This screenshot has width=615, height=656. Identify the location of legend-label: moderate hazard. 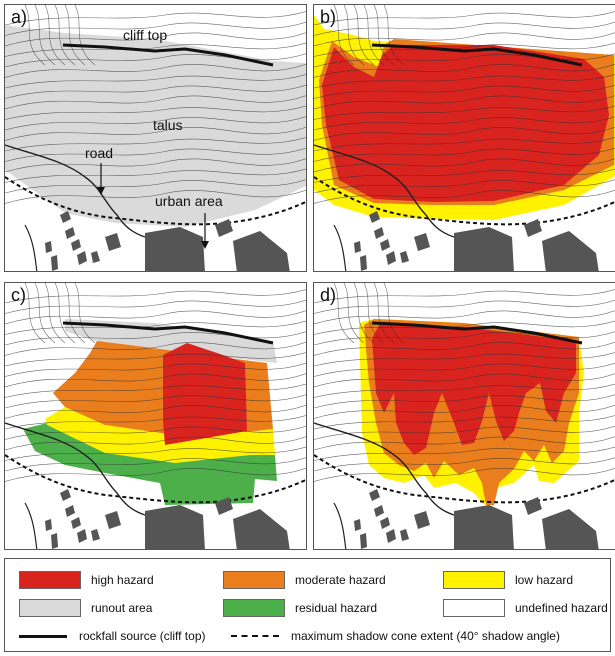
(340, 580).